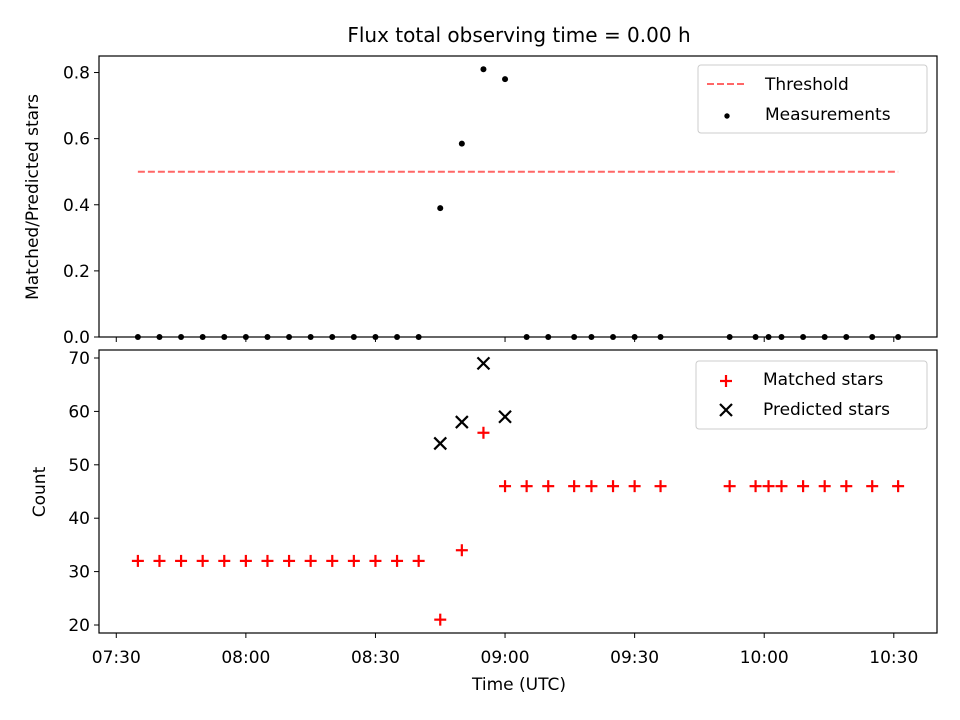  What do you see at coordinates (76, 338) in the screenshot?
I see `y-tick-label: 0.0` at bounding box center [76, 338].